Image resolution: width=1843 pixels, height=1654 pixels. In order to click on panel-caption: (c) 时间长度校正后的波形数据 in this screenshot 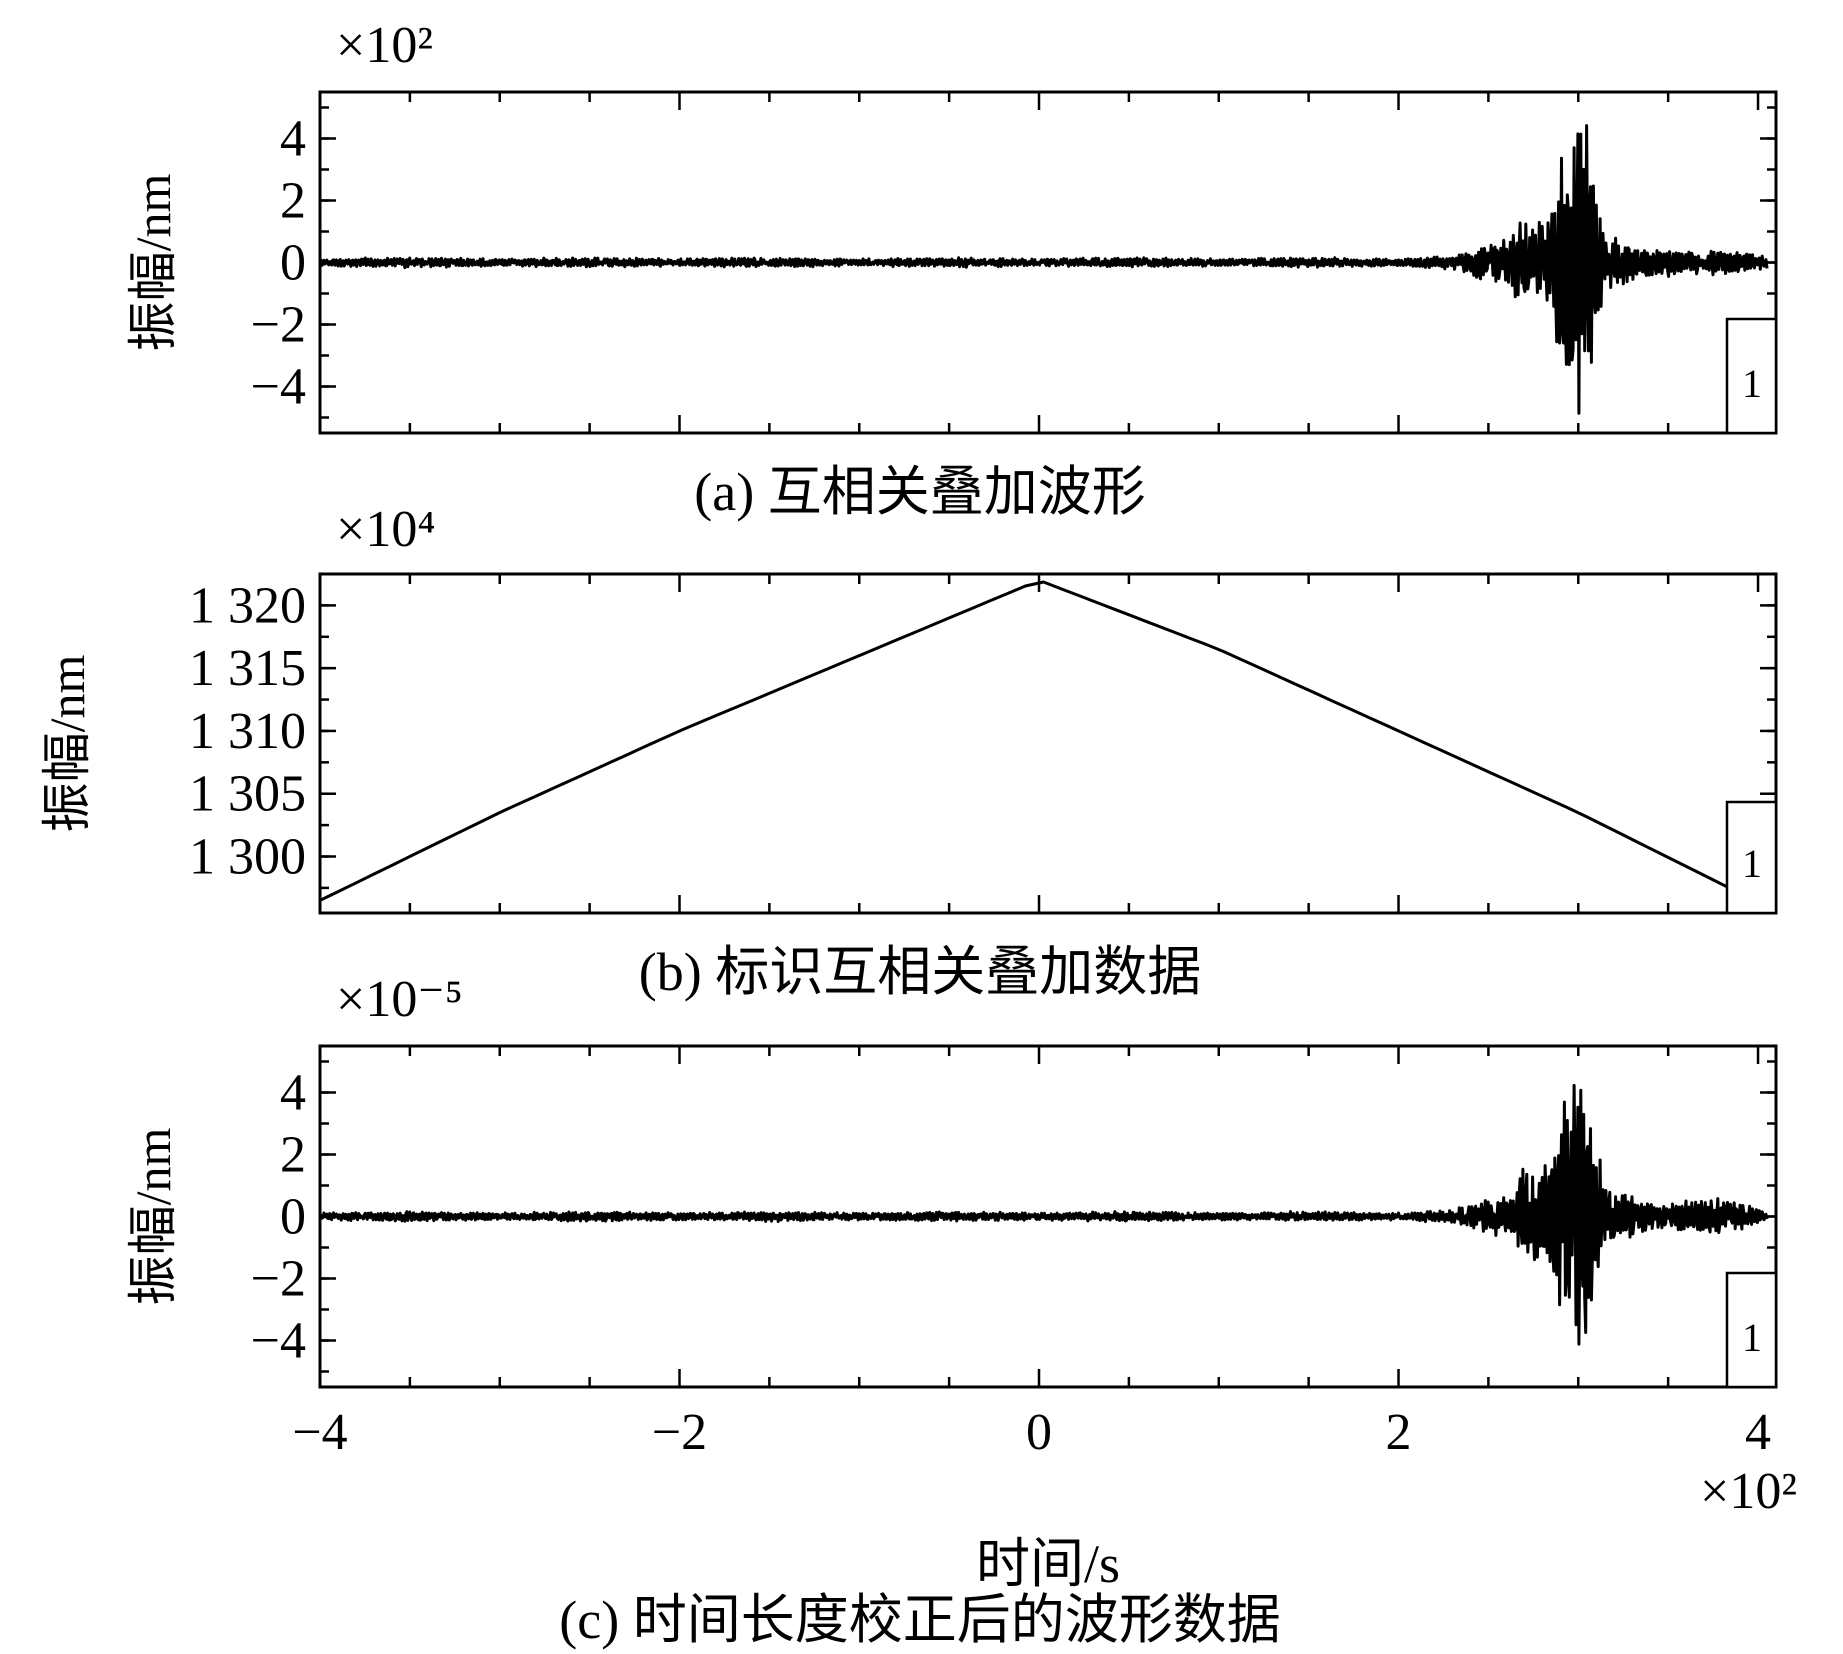, I will do `click(919, 1620)`.